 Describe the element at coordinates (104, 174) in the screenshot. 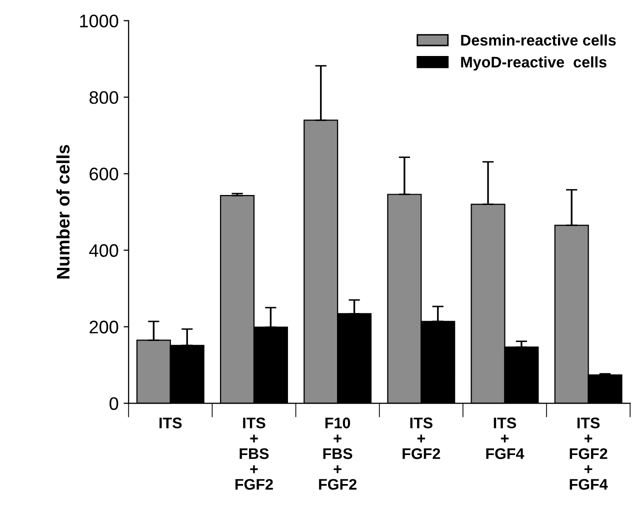

I see `y-tick-label: 600` at that location.